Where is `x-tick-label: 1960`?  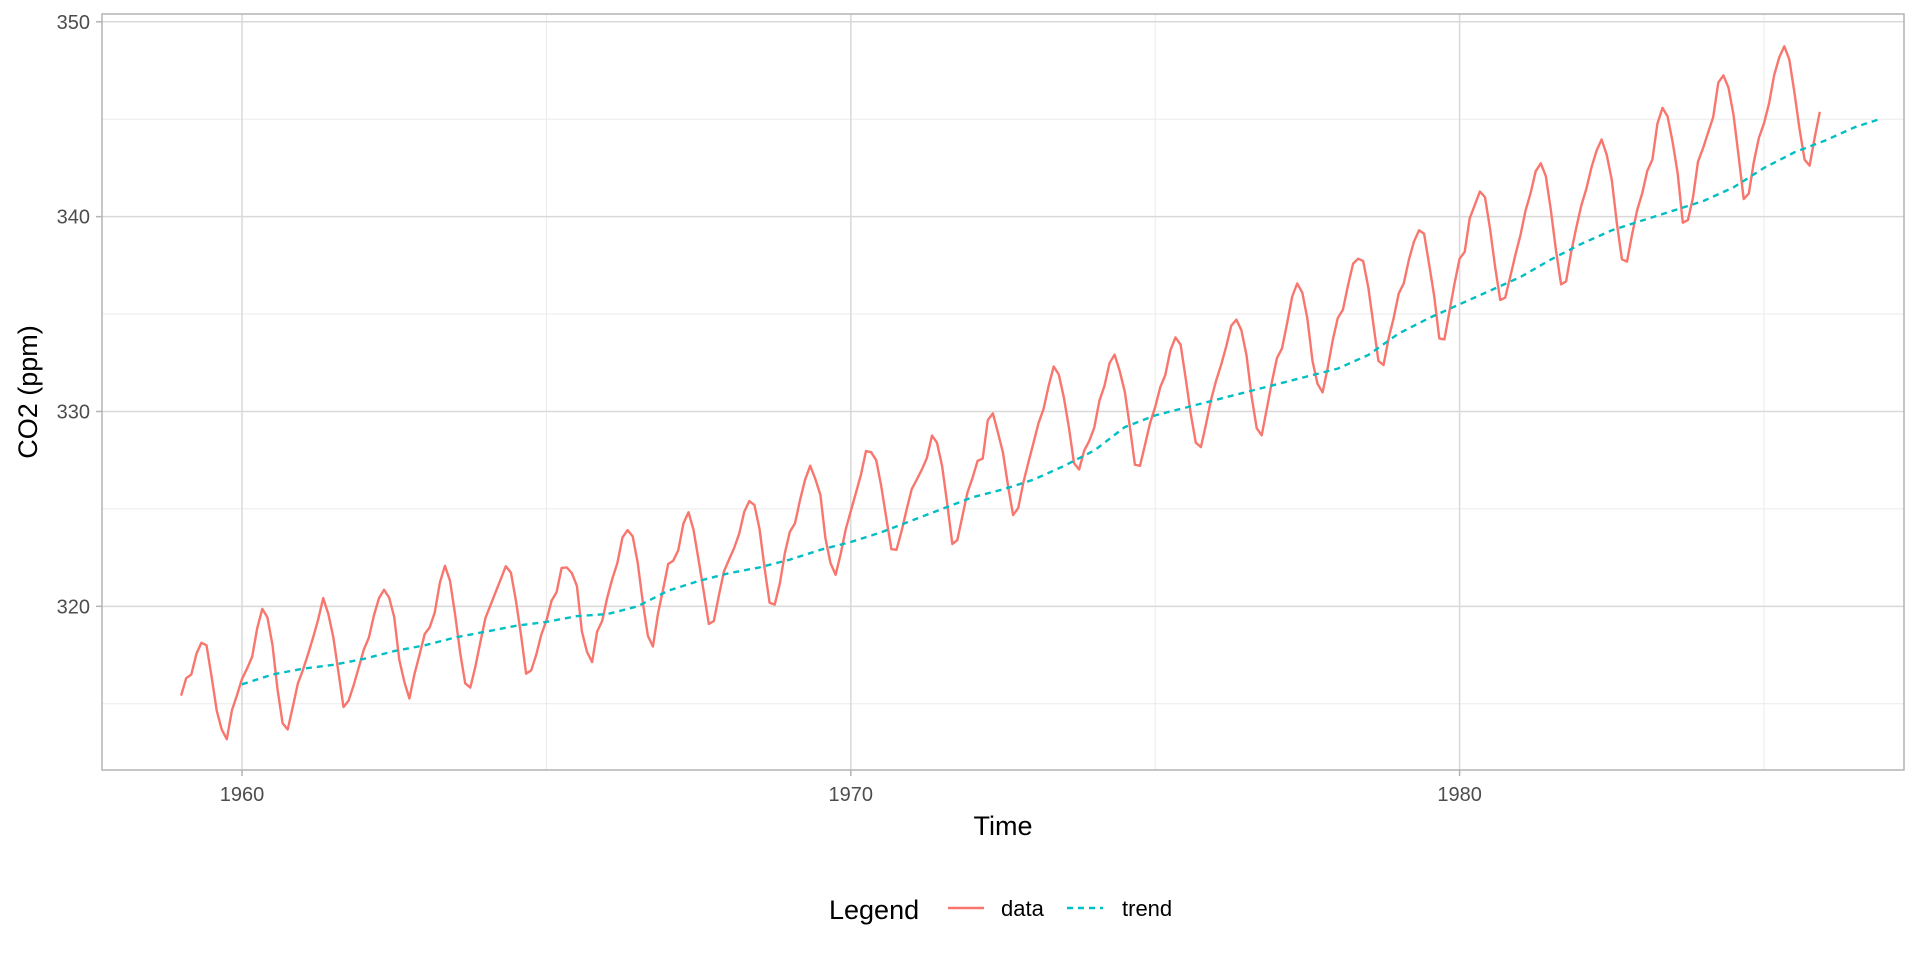
x-tick-label: 1960 is located at coordinates (242, 795).